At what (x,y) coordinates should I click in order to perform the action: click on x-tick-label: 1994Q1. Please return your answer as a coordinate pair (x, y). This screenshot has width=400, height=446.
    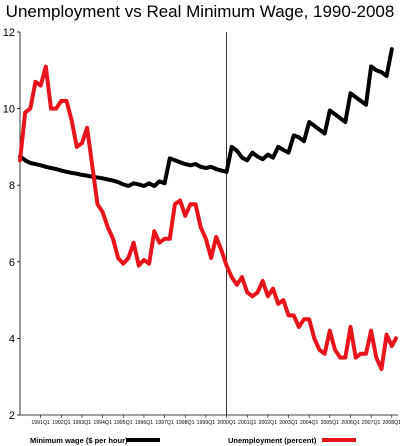
    Looking at the image, I should click on (102, 423).